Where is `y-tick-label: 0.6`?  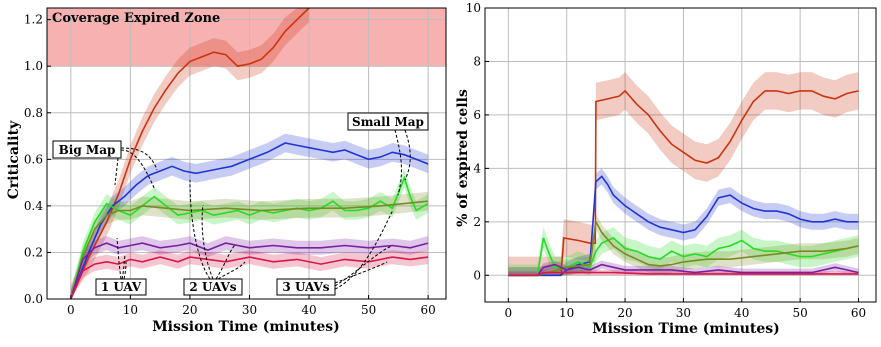
y-tick-label: 0.6 is located at coordinates (33, 159).